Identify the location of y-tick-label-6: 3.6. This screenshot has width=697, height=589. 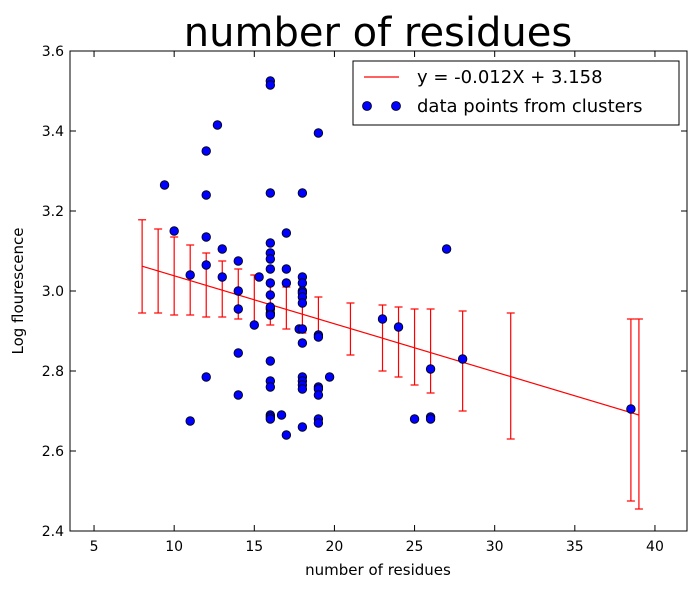
(53, 52).